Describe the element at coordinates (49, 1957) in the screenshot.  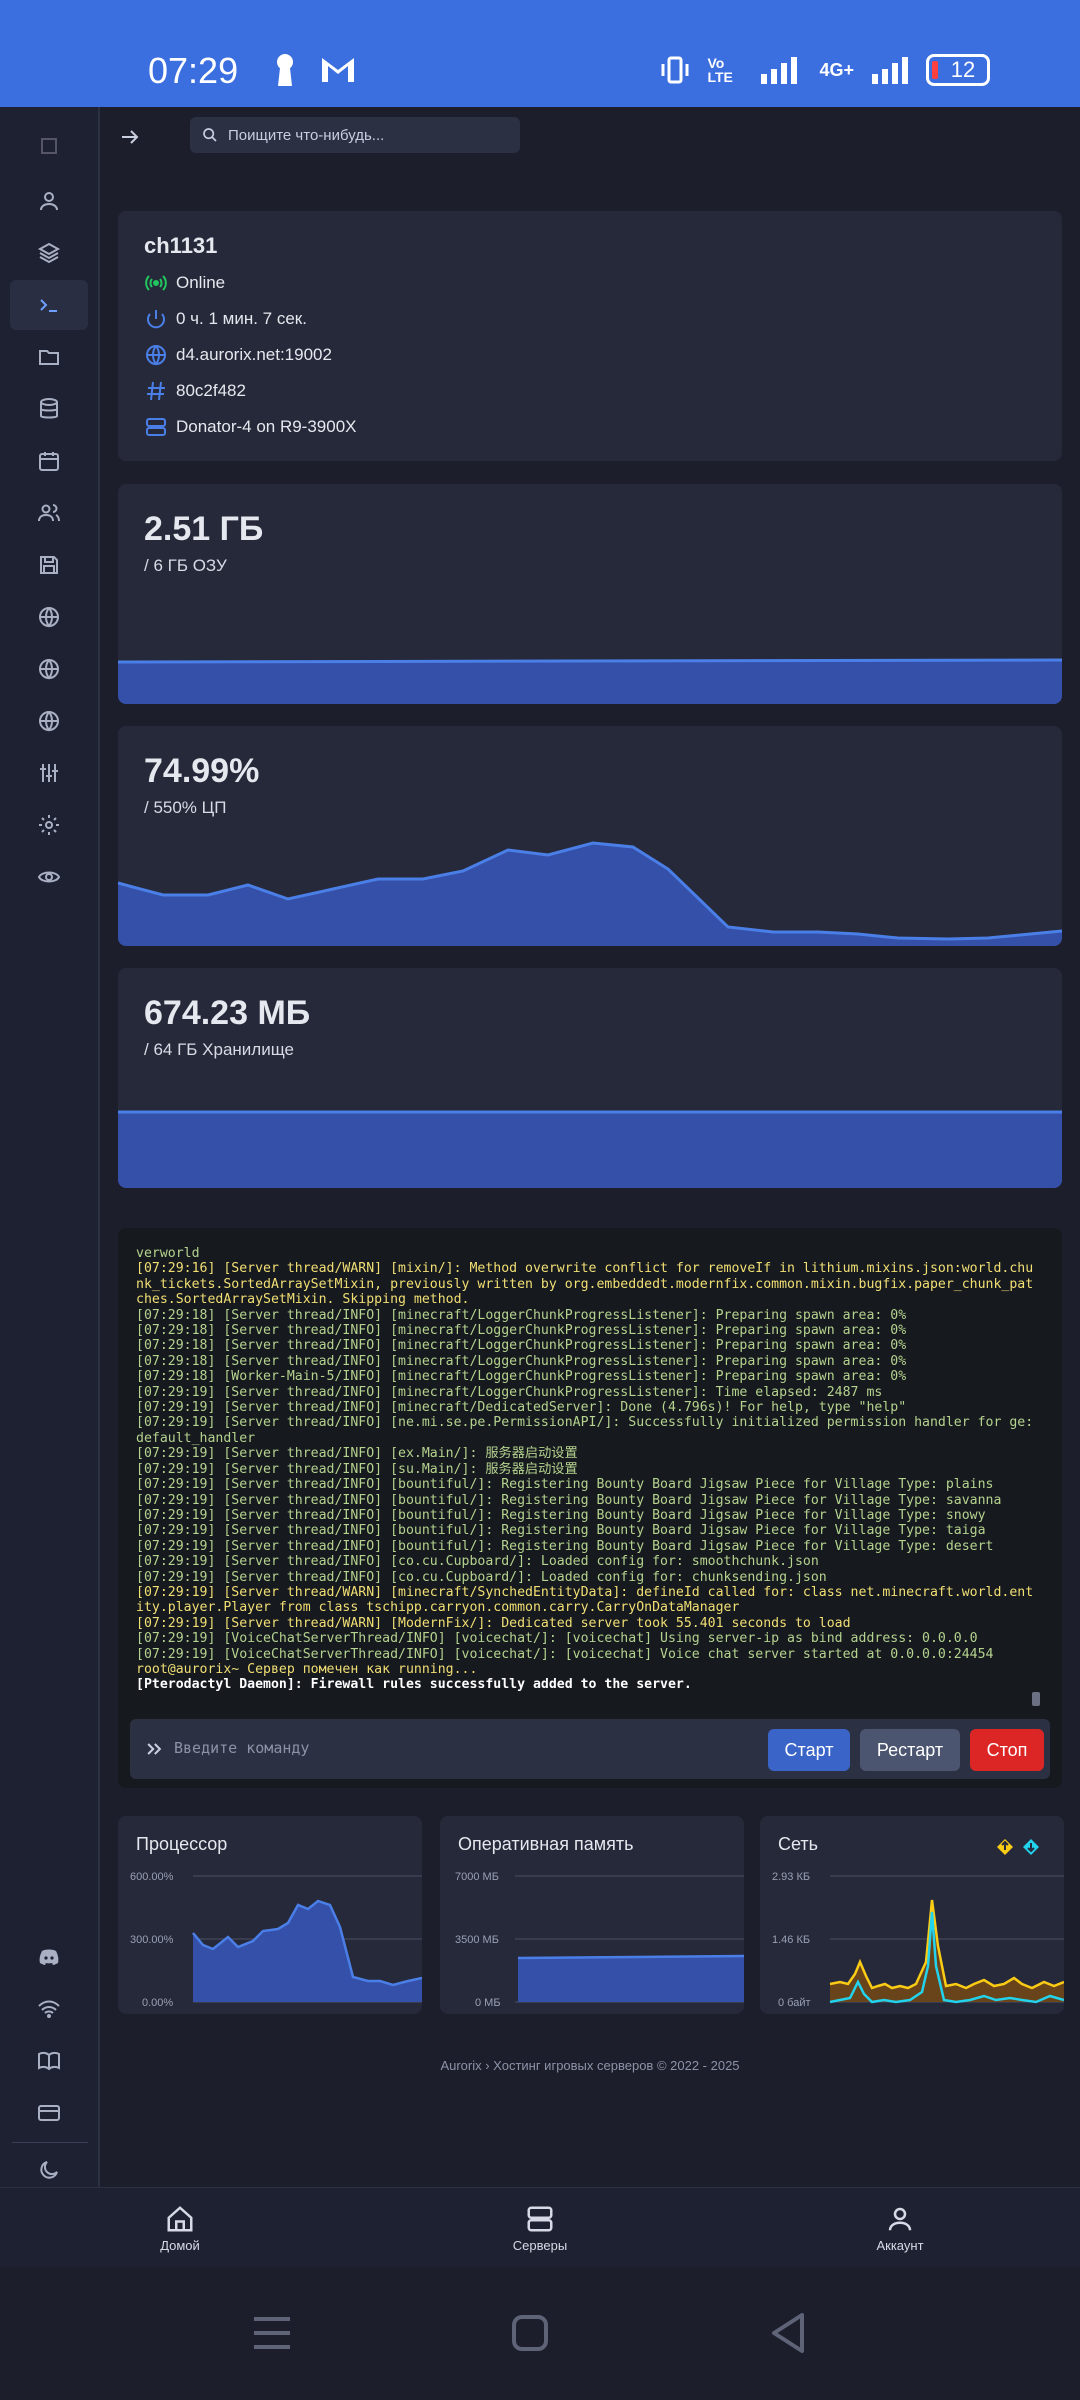
I see `sidebar-item-discord` at that location.